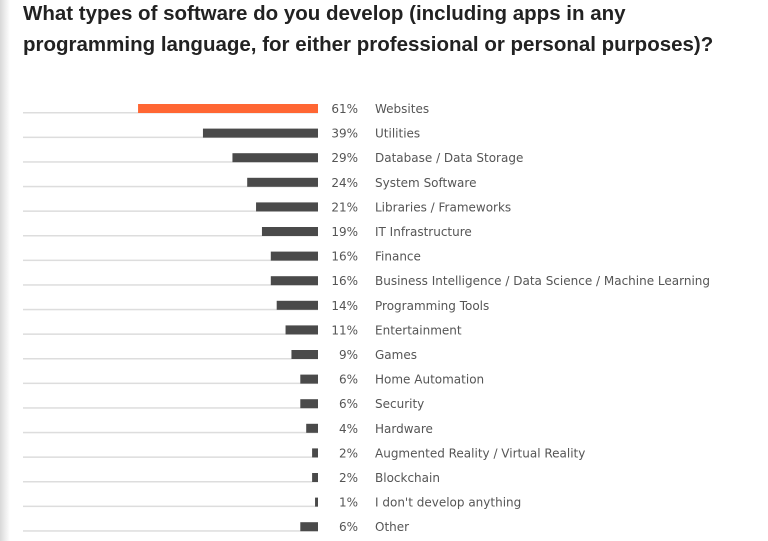 The height and width of the screenshot is (541, 768). I want to click on value-label: 29%, so click(344, 158).